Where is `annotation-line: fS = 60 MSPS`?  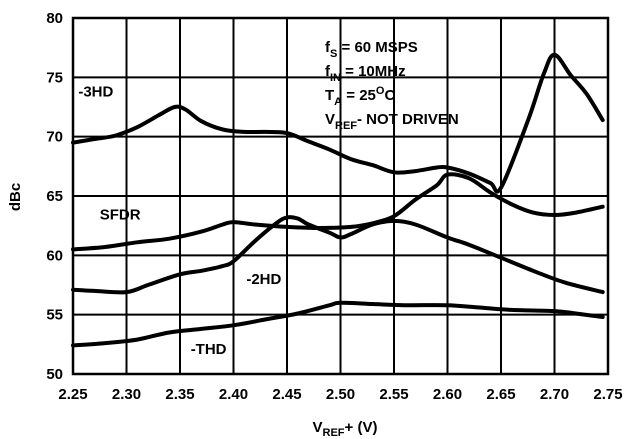 annotation-line: fS = 60 MSPS is located at coordinates (371, 49).